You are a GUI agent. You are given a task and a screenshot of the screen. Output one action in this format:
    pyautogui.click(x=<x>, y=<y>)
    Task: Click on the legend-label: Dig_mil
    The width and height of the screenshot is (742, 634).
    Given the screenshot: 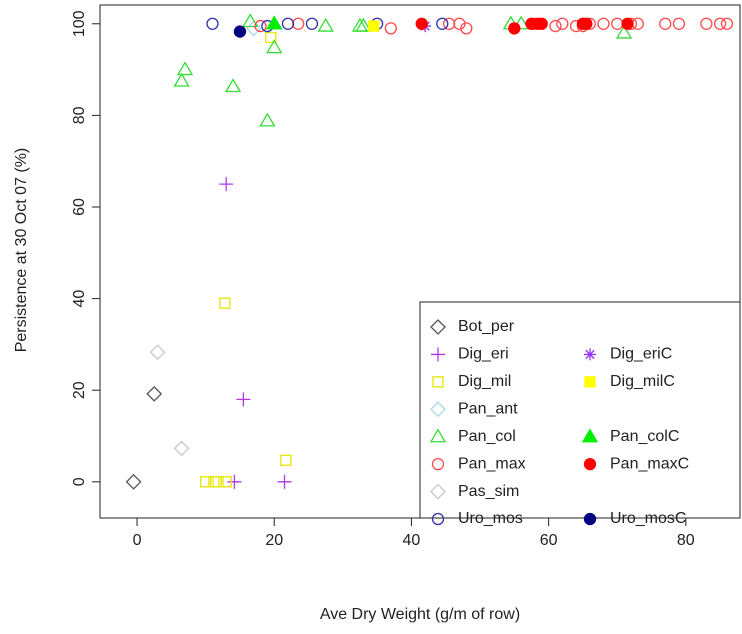 What is the action you would take?
    pyautogui.click(x=484, y=381)
    